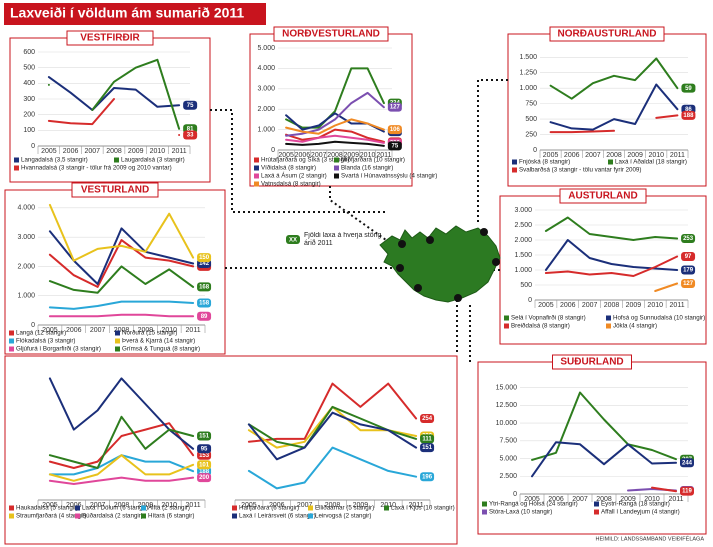  What do you see at coordinates (688, 257) in the screenshot?
I see `end-badge-label: 97` at bounding box center [688, 257].